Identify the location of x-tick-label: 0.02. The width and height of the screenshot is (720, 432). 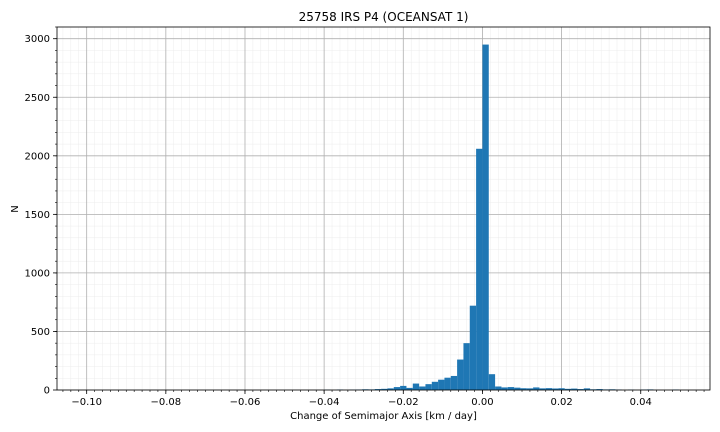
(561, 402).